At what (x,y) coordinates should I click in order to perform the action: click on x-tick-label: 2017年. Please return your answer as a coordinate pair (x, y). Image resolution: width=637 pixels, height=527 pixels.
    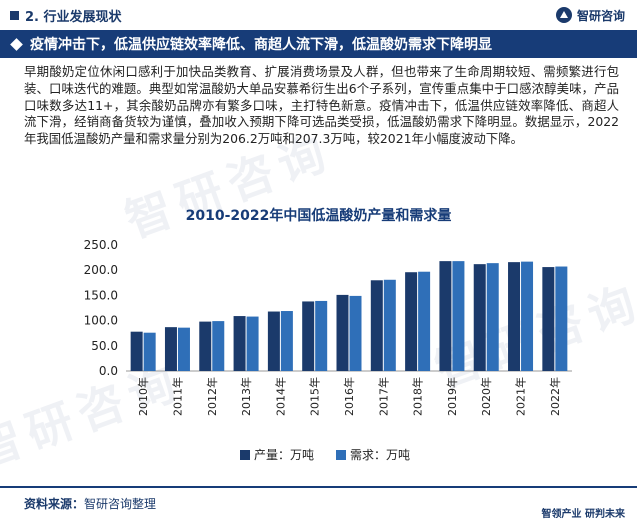
    Looking at the image, I should click on (383, 396).